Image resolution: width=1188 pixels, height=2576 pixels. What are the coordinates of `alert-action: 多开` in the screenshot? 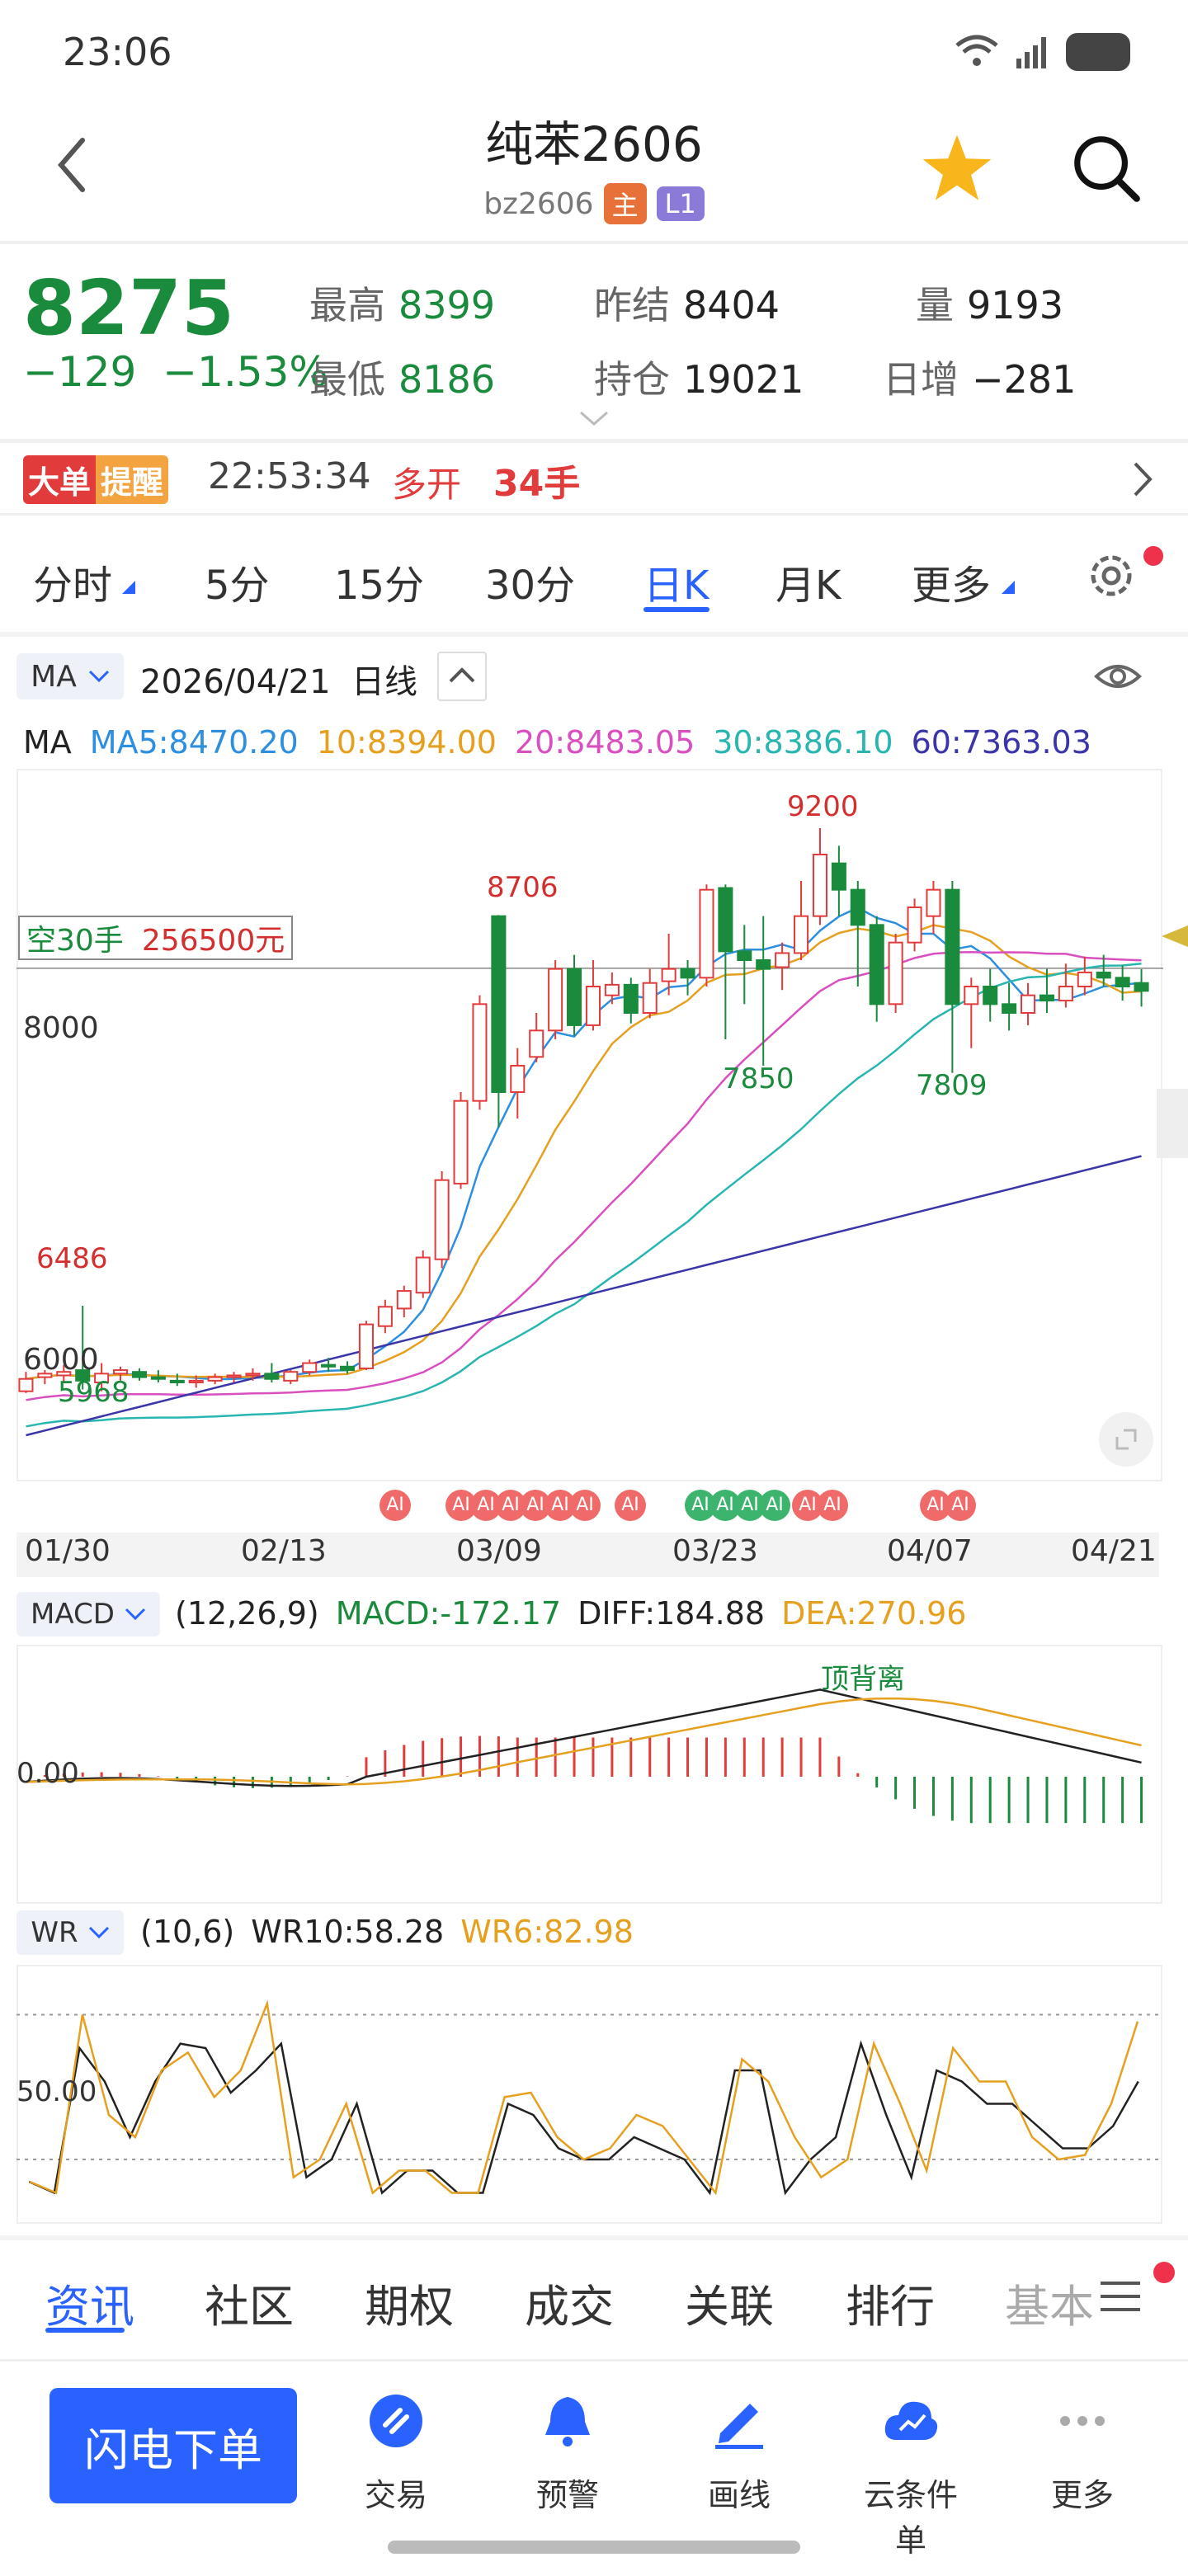 It's located at (427, 484).